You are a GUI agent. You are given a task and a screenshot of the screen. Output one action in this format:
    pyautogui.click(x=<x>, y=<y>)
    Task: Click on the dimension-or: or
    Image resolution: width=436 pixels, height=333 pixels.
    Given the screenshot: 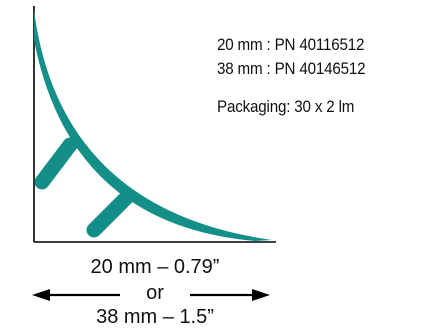 What is the action you would take?
    pyautogui.click(x=155, y=293)
    